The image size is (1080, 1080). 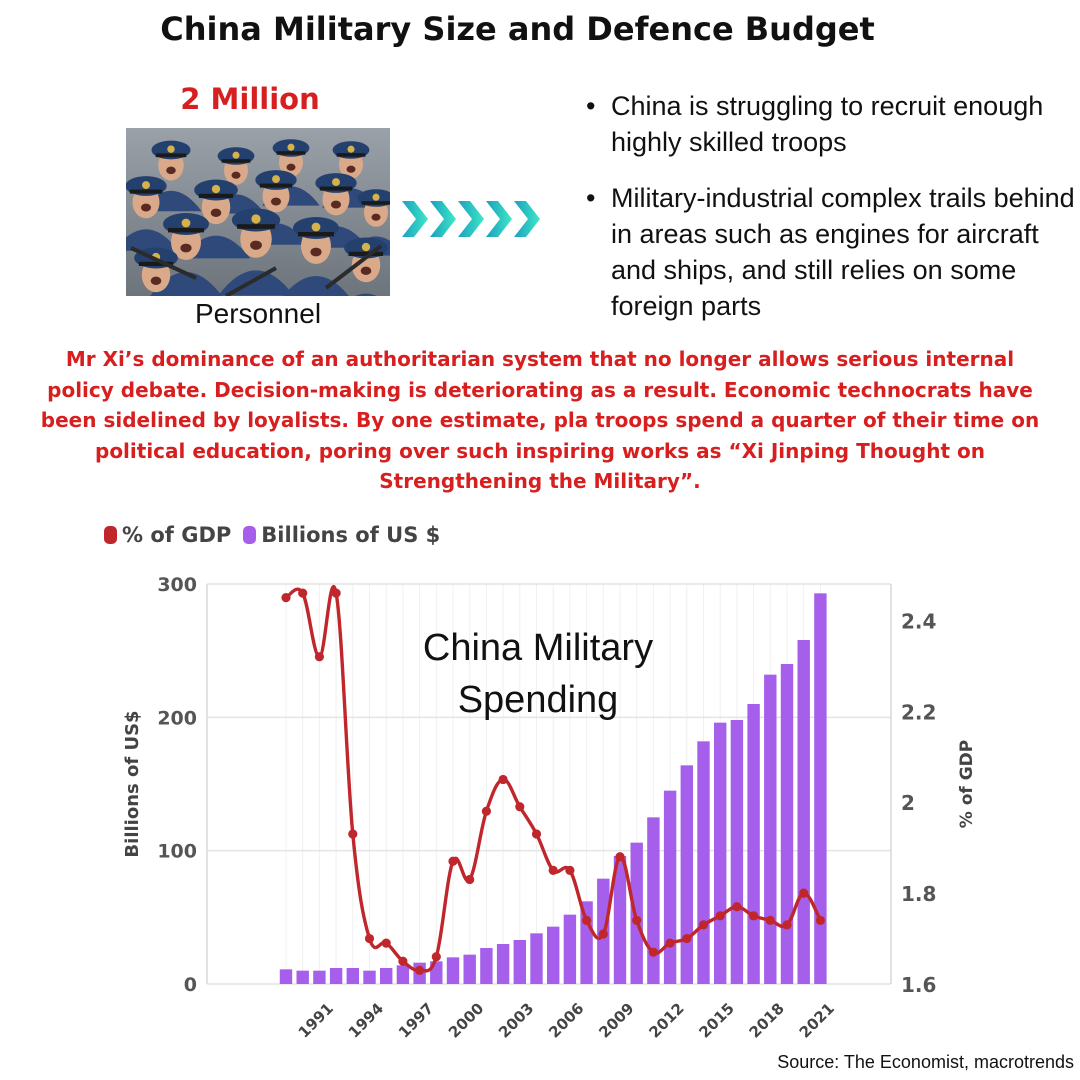 I want to click on bar-billions-usd-2005, so click(x=553, y=955).